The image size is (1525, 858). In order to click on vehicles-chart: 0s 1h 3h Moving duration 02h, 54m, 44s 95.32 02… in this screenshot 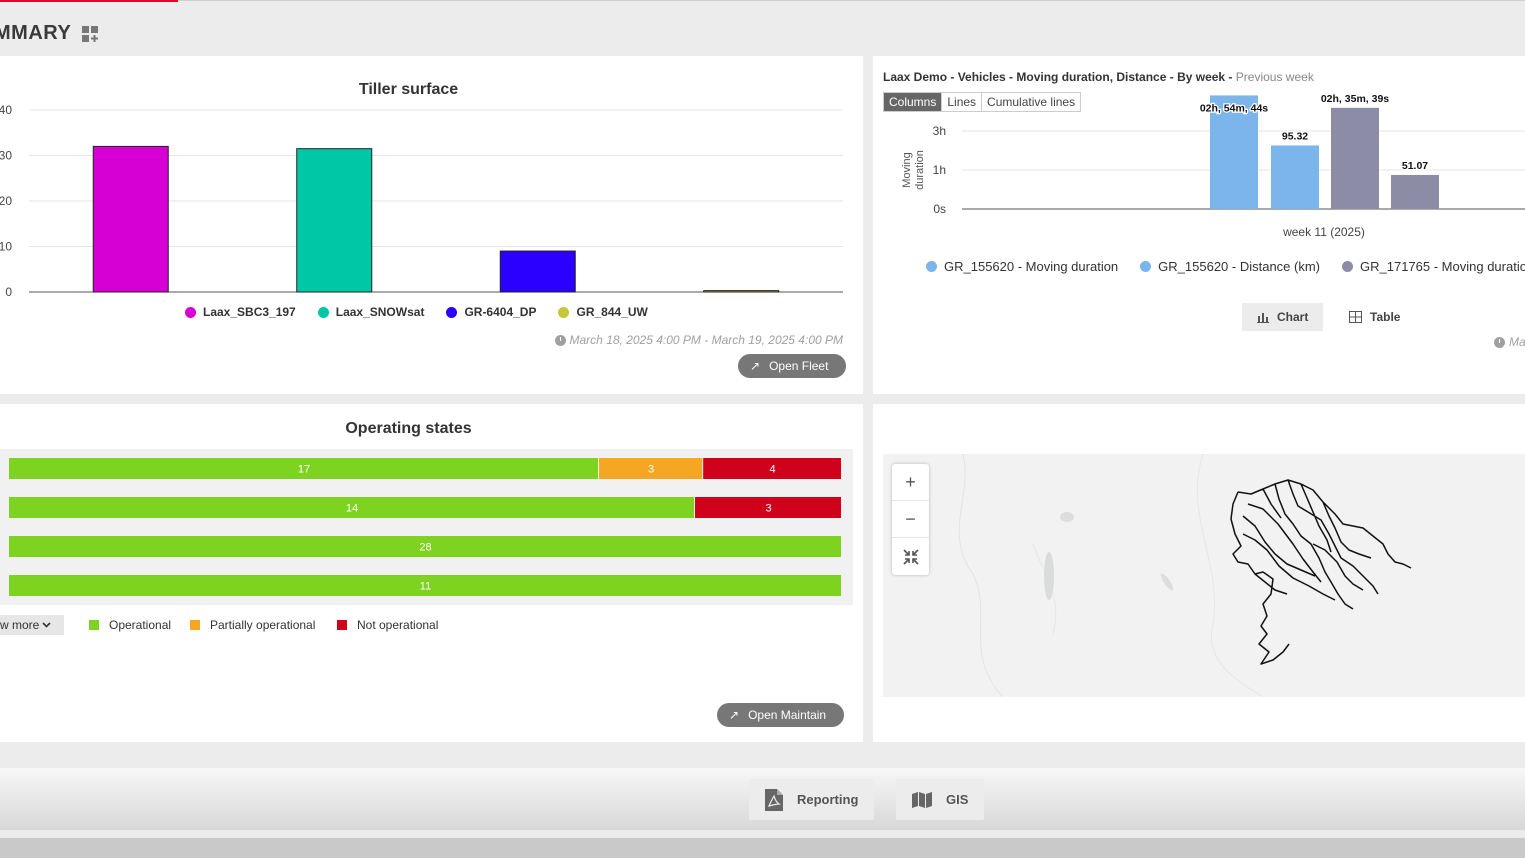, I will do `click(1213, 165)`.